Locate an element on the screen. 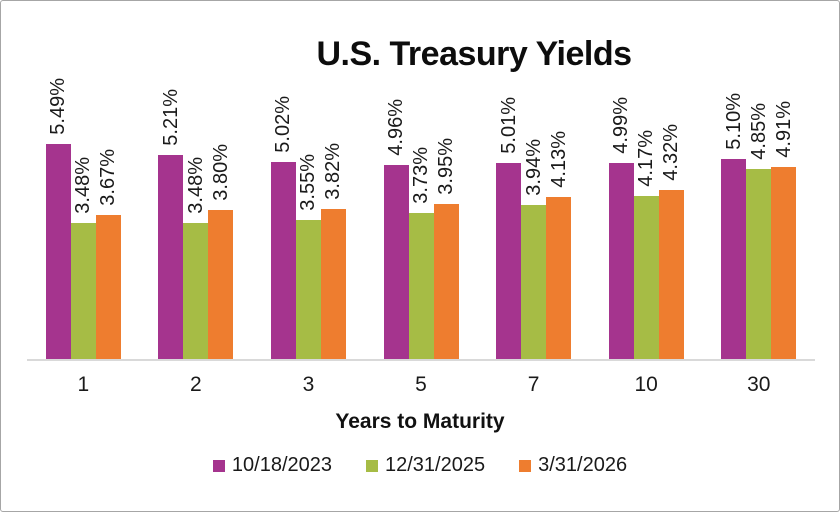 The height and width of the screenshot is (512, 840). bar-column: 5.01% is located at coordinates (509, 220).